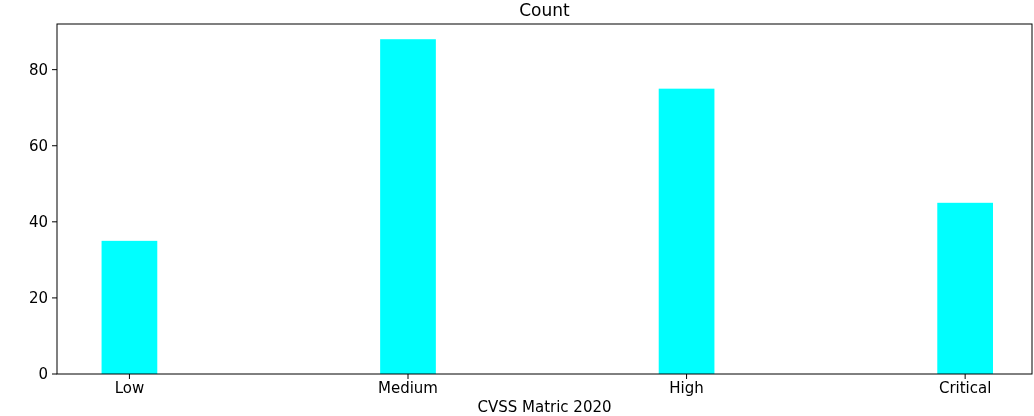 This screenshot has height=416, width=1034. Describe the element at coordinates (545, 10) in the screenshot. I see `chart-title: Count` at that location.